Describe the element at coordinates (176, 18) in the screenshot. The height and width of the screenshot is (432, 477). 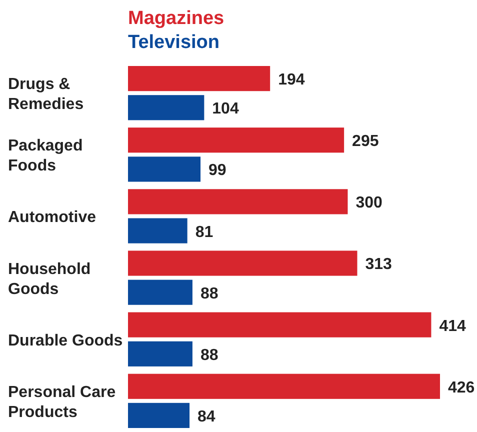
I see `series-label: Magazines` at that location.